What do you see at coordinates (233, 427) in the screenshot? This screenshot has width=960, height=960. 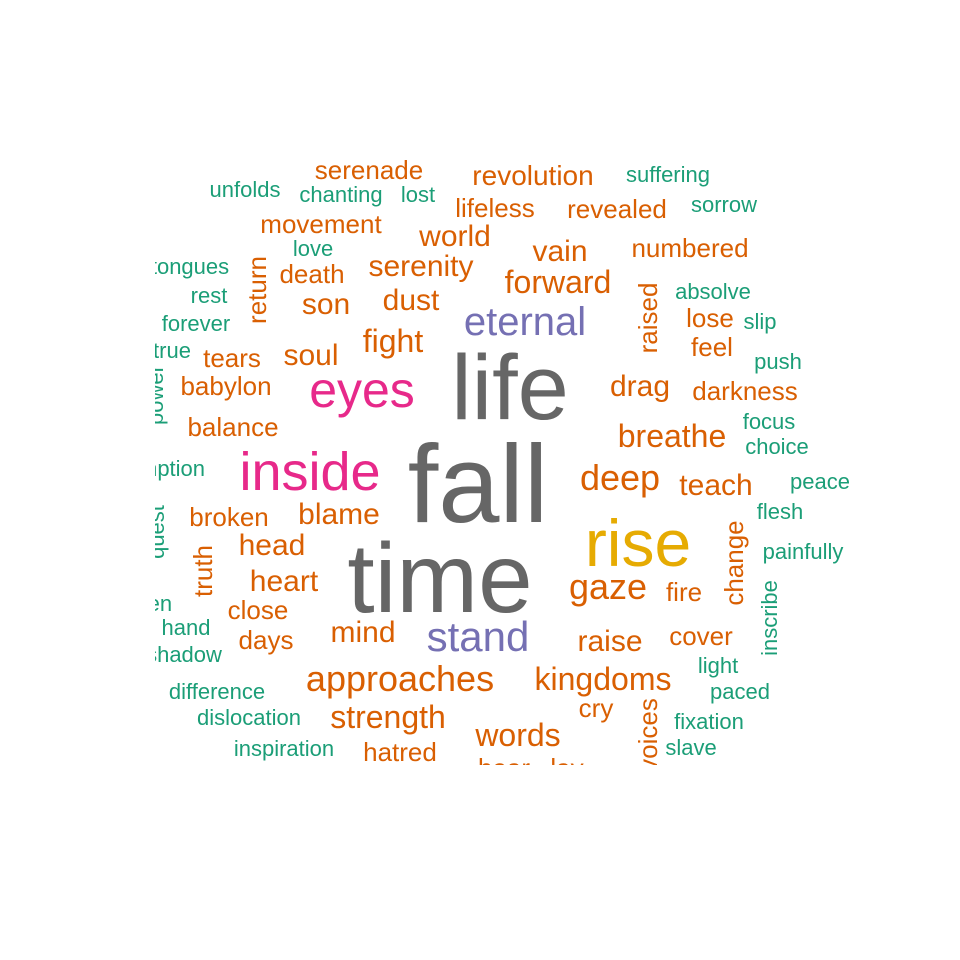 I see `word-balance: balance` at bounding box center [233, 427].